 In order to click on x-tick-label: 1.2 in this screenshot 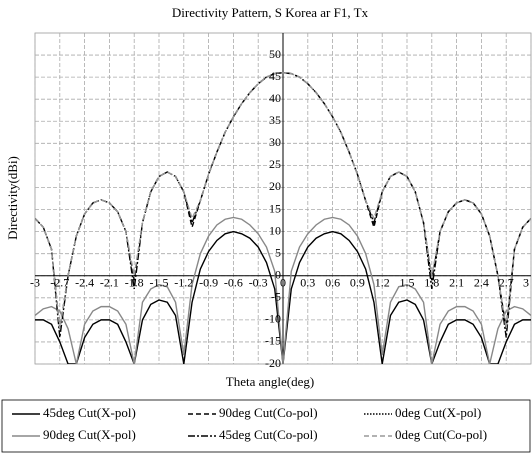, I will do `click(382, 282)`.